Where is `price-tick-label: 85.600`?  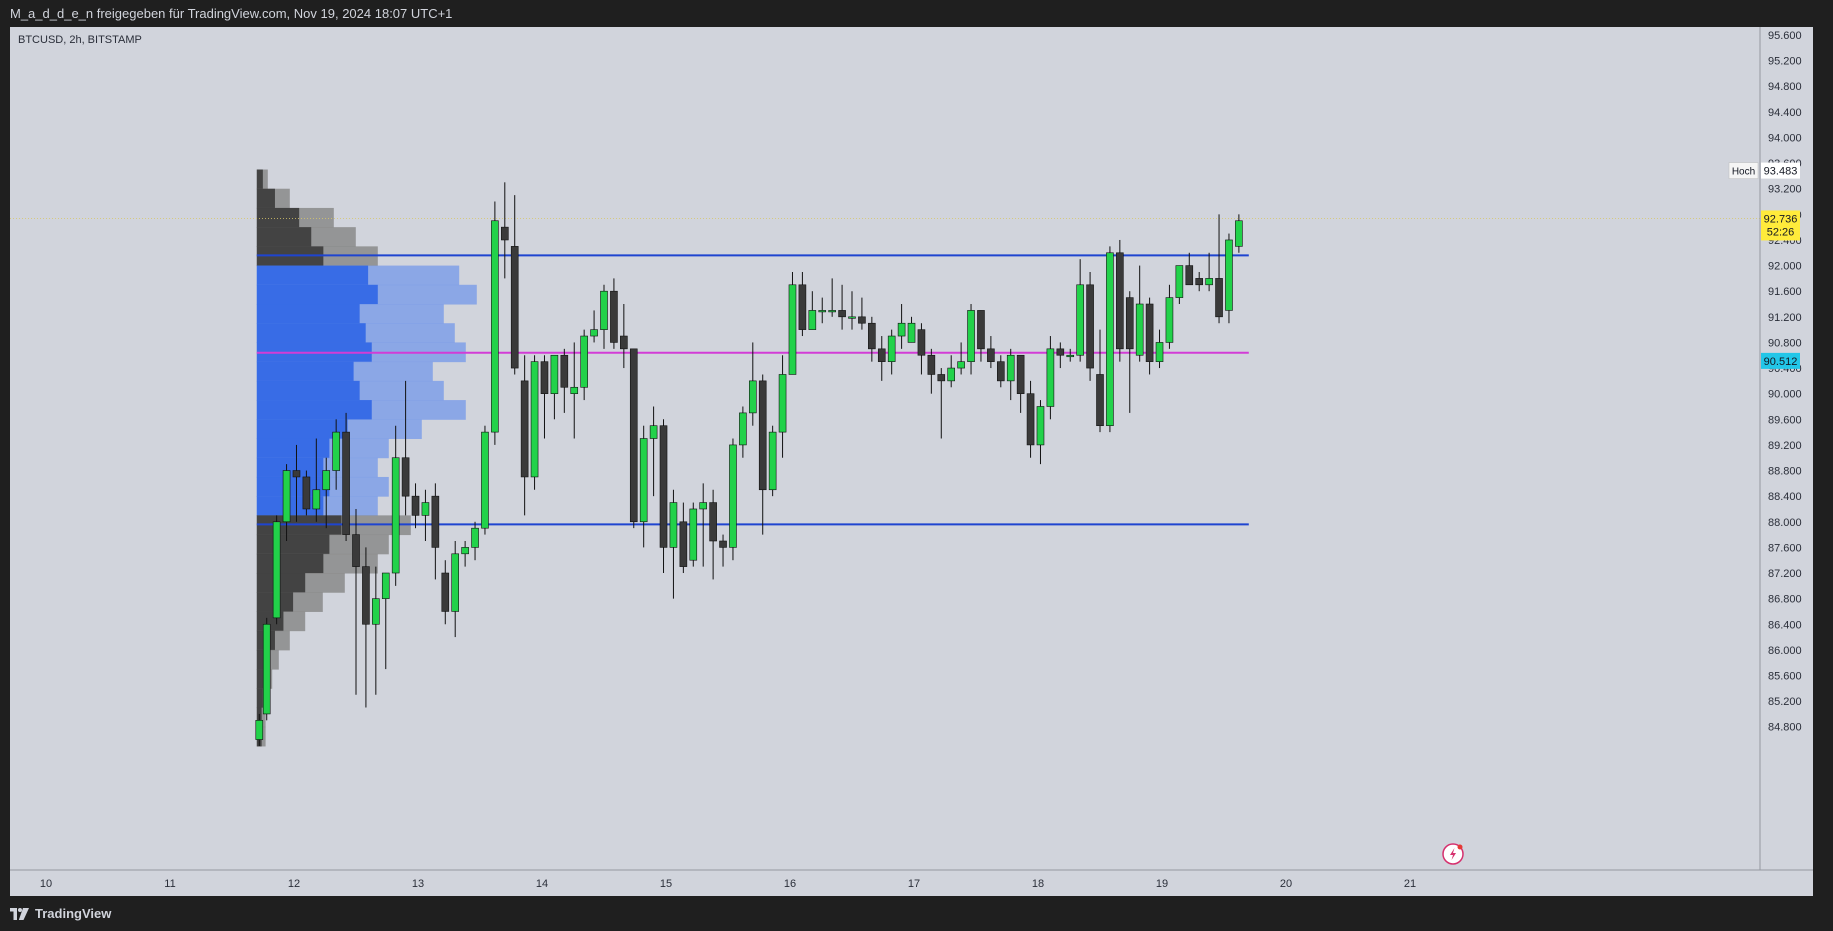
price-tick-label: 85.600 is located at coordinates (1785, 677).